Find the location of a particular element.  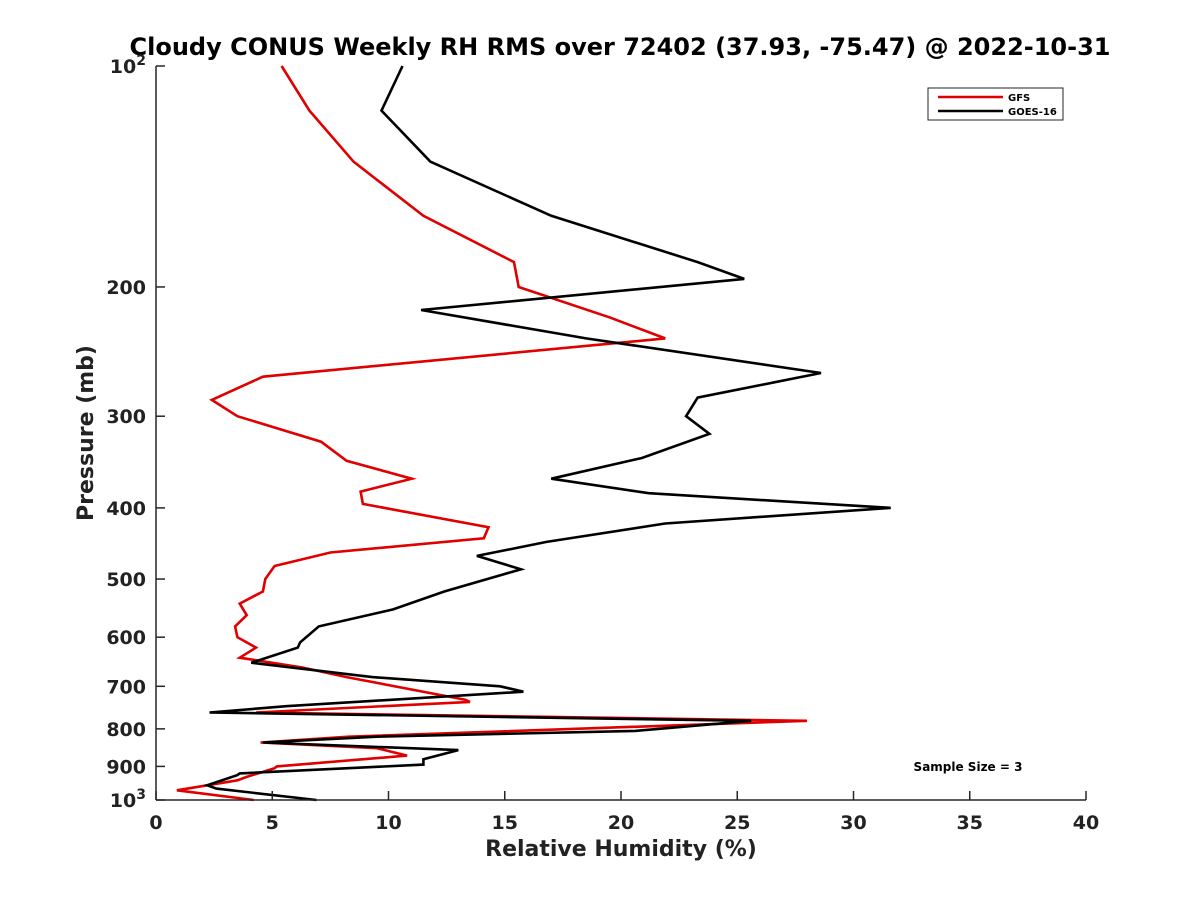

legend-label-gfs: GFS is located at coordinates (1019, 98).